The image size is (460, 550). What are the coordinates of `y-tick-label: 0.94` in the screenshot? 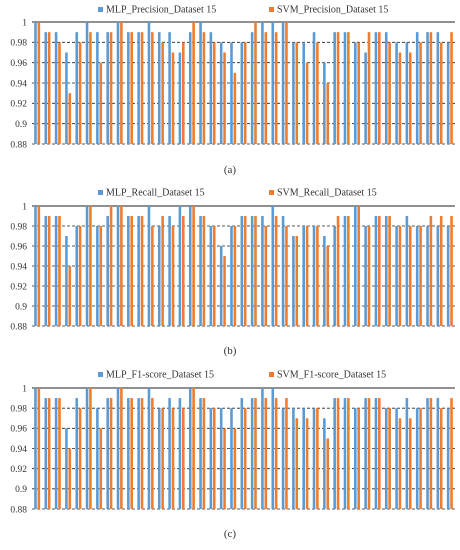 It's located at (18, 450).